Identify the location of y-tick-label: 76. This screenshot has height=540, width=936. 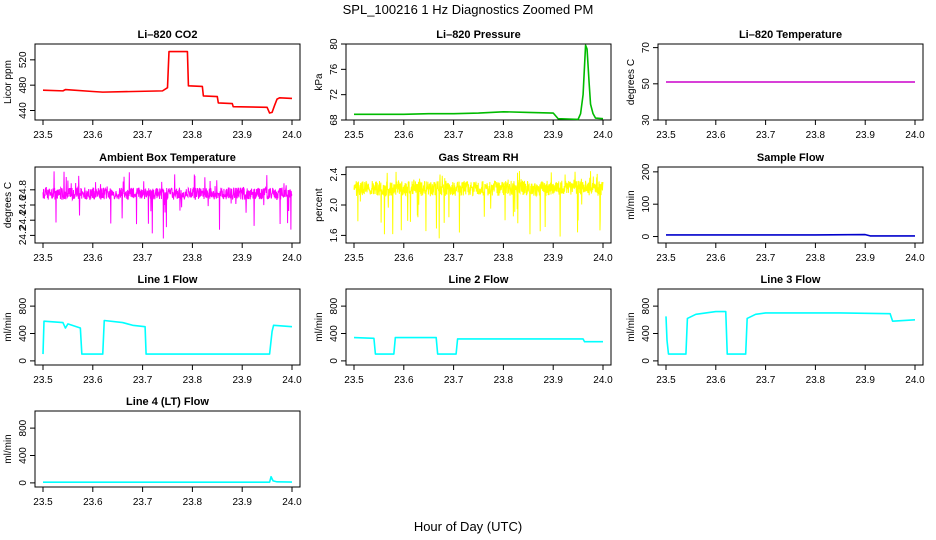
(334, 69).